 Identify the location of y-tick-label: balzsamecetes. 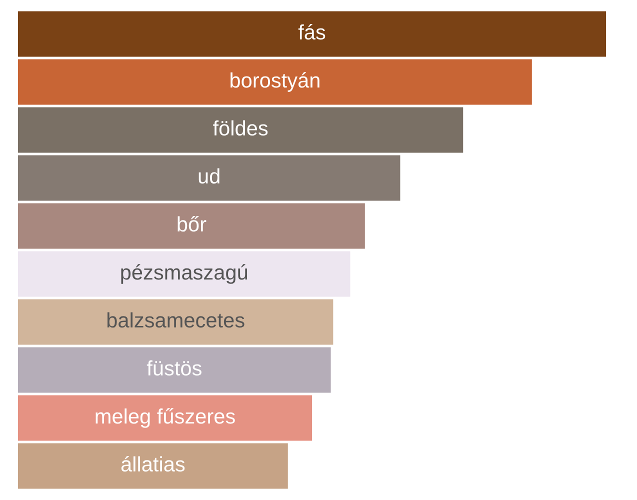
(175, 320).